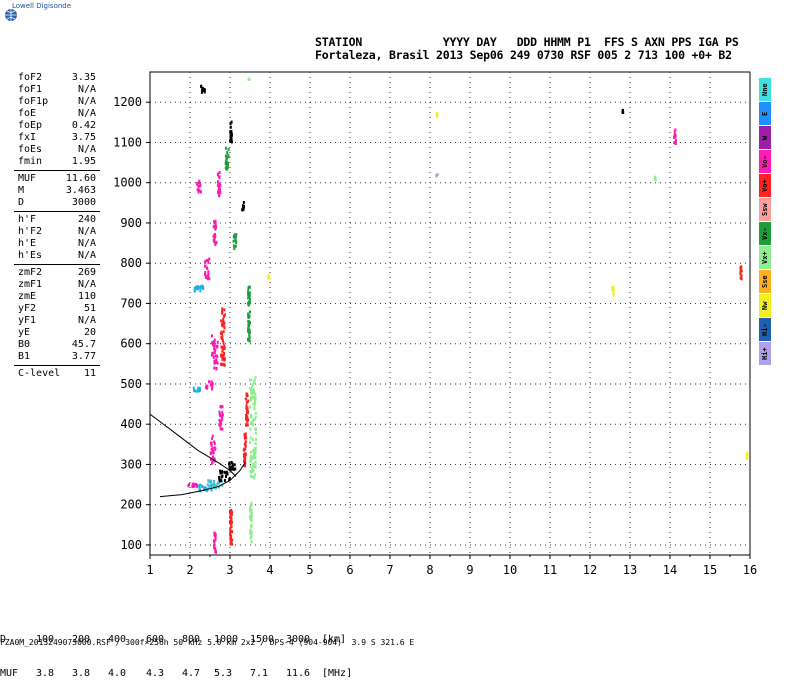  What do you see at coordinates (155, 639) in the screenshot?
I see `d-row-cell: 600` at bounding box center [155, 639].